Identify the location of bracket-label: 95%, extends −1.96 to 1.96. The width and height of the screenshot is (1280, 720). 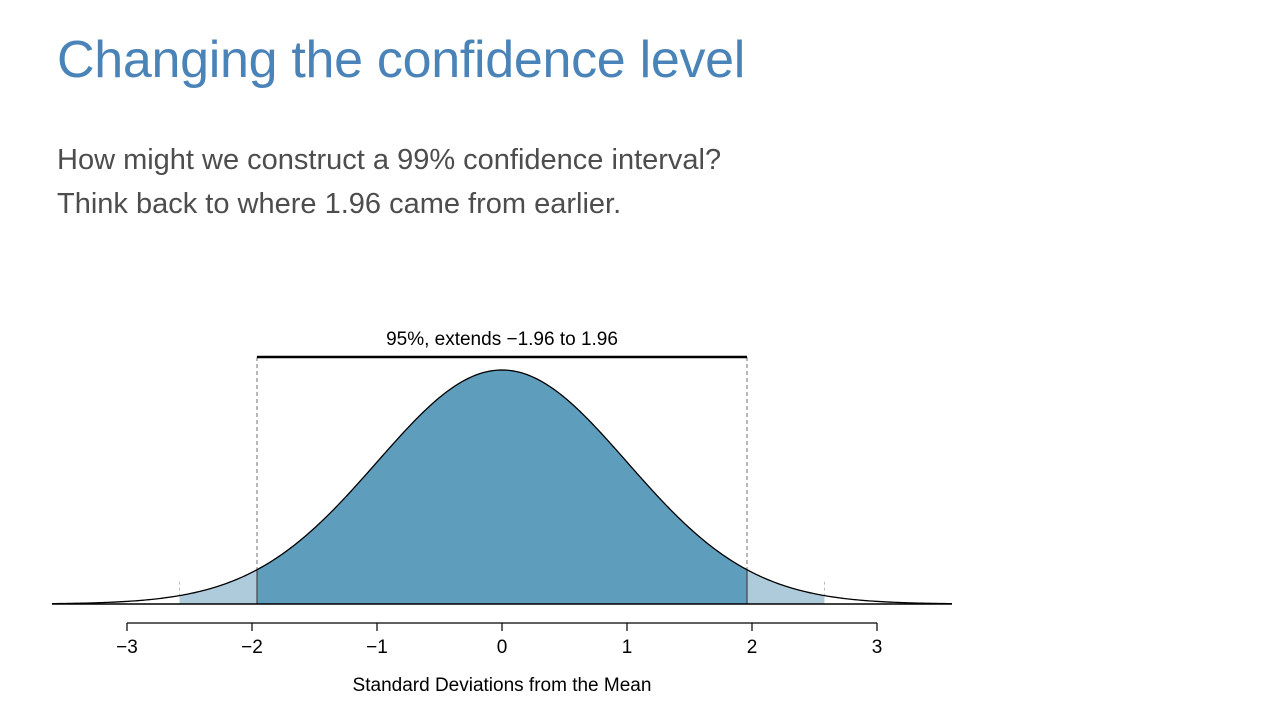
(502, 339).